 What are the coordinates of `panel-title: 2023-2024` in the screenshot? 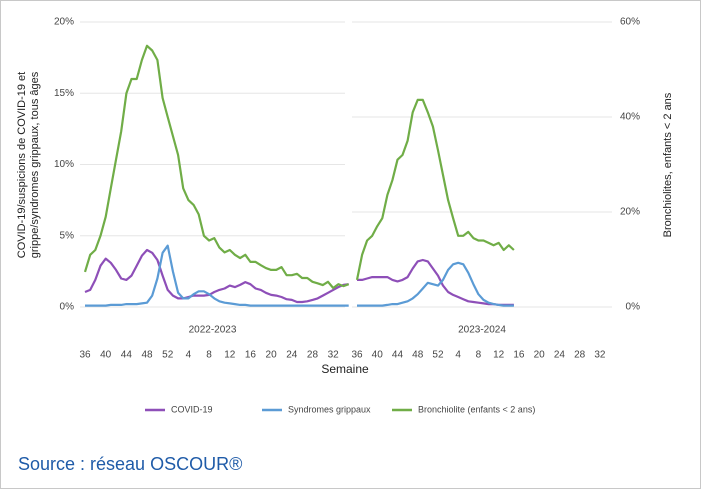 It's located at (482, 330).